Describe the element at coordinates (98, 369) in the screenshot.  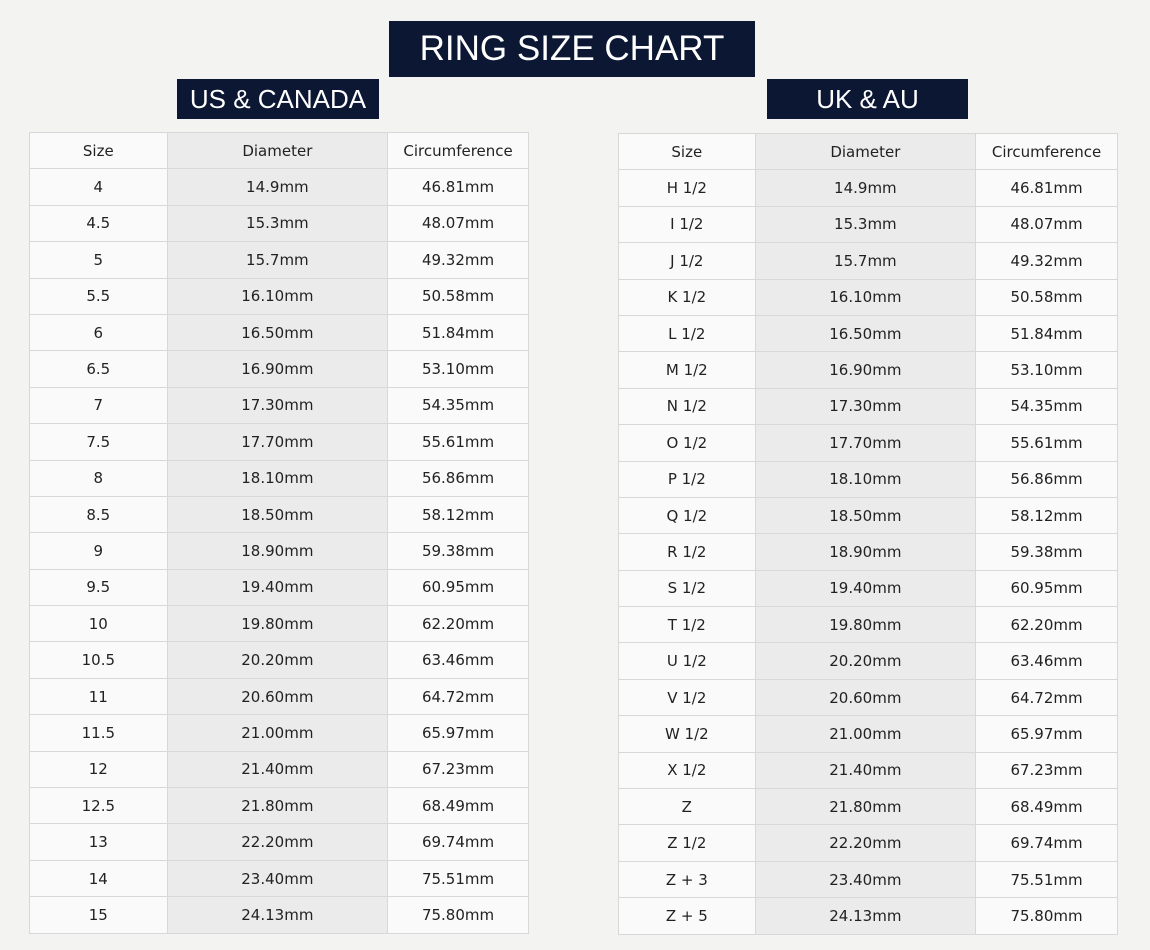
I see `size-cell: 6.5` at that location.